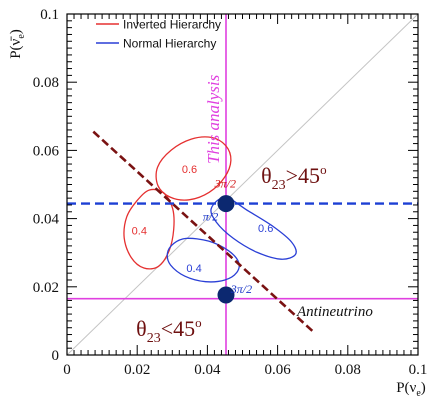 This screenshot has height=405, width=436. What do you see at coordinates (46, 220) in the screenshot?
I see `y-tick-label: 0.04` at bounding box center [46, 220].